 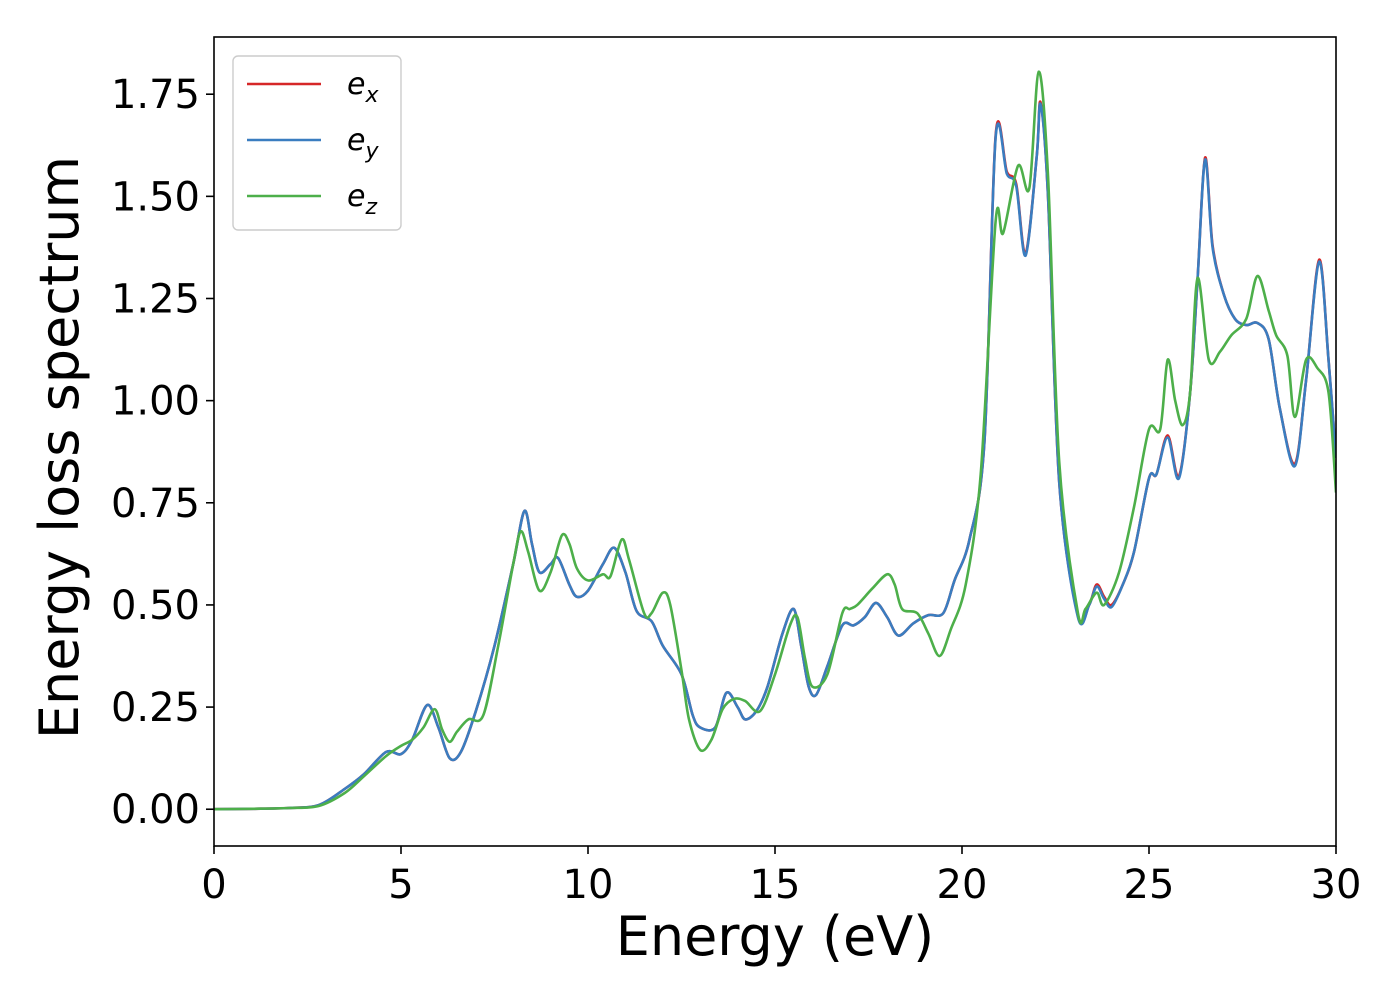 I want to click on x-tick-label: 15, so click(x=775, y=885).